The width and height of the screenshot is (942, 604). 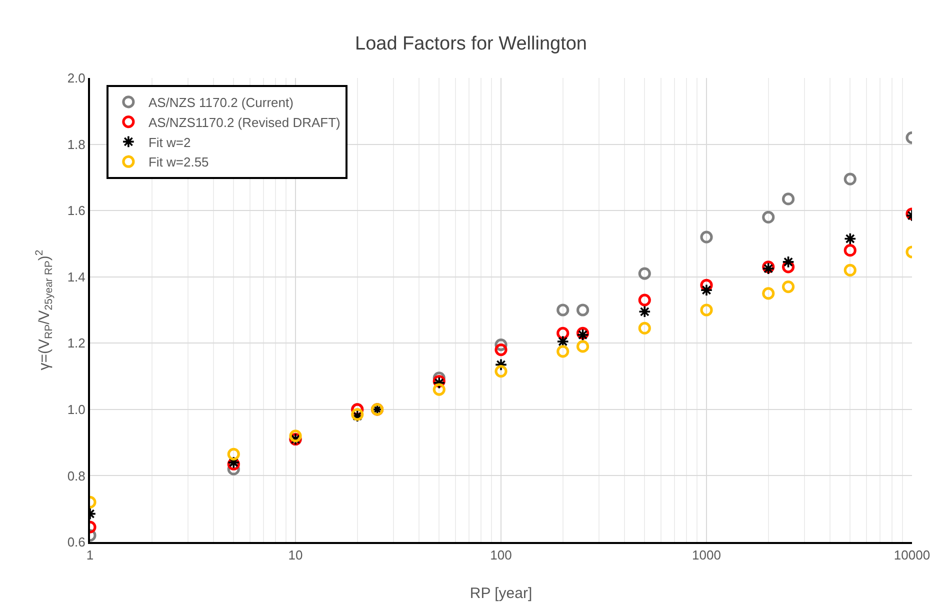 I want to click on x-axis-title: RP [year], so click(x=501, y=593).